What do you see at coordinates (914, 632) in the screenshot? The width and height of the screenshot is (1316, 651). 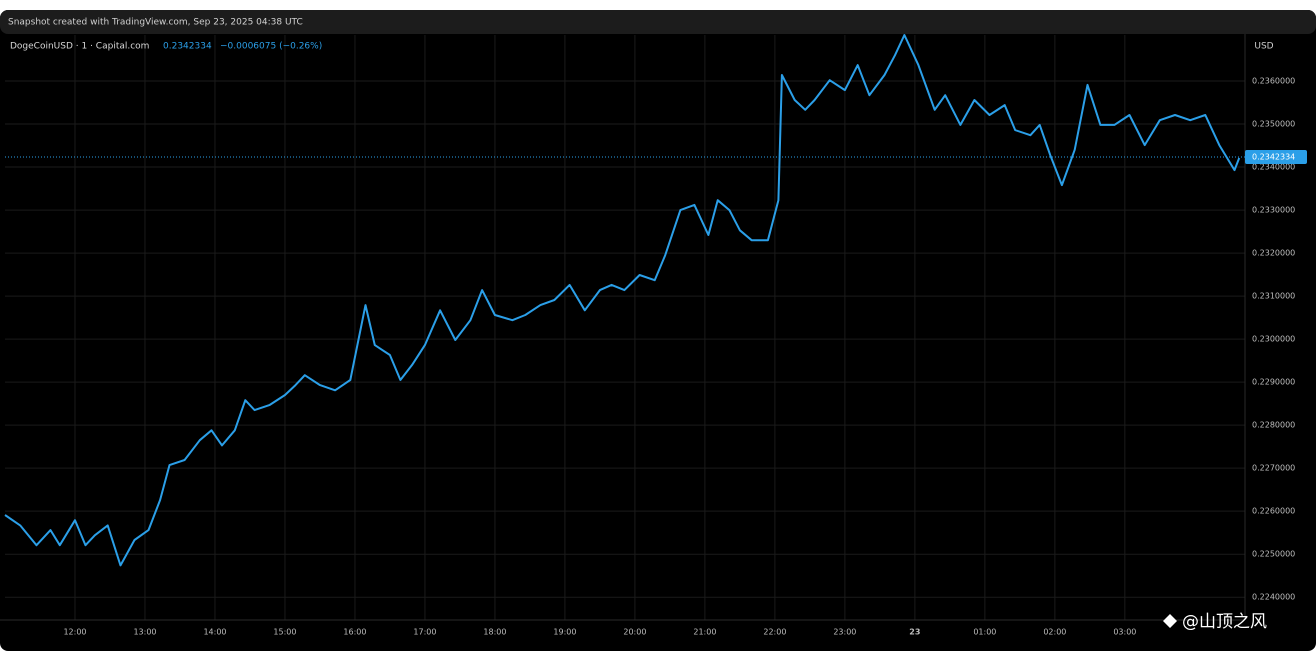 I see `x-tick-label: 23` at bounding box center [914, 632].